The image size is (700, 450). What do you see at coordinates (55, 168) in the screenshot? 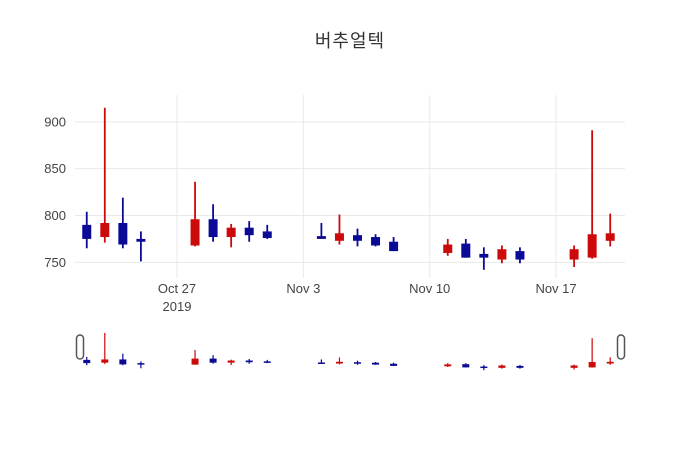
I see `y-tick-label: 850` at bounding box center [55, 168].